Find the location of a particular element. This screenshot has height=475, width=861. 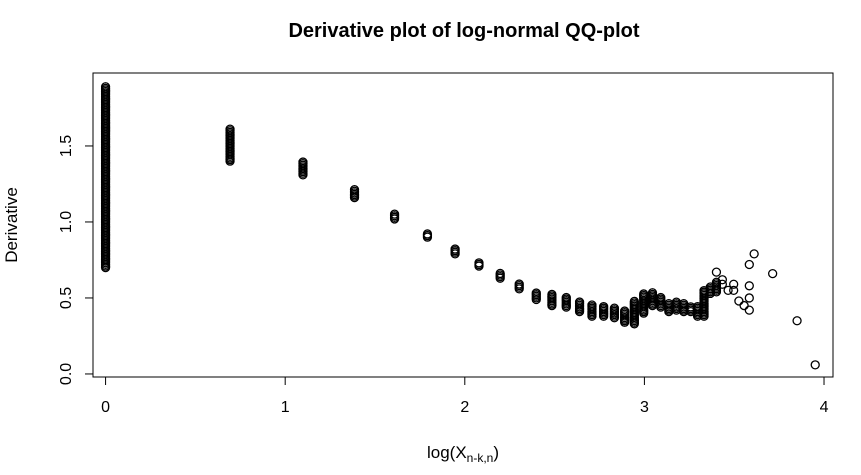

x-tick-label: 2 is located at coordinates (464, 407).